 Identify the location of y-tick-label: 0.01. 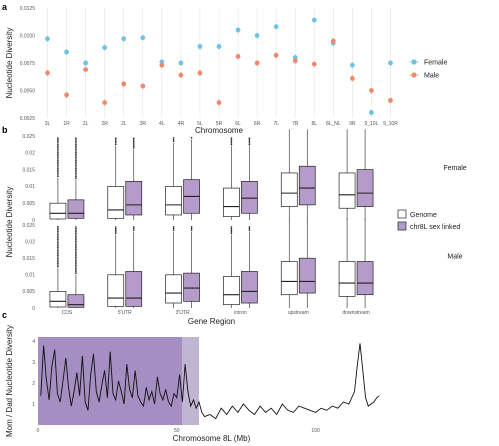
(30, 187).